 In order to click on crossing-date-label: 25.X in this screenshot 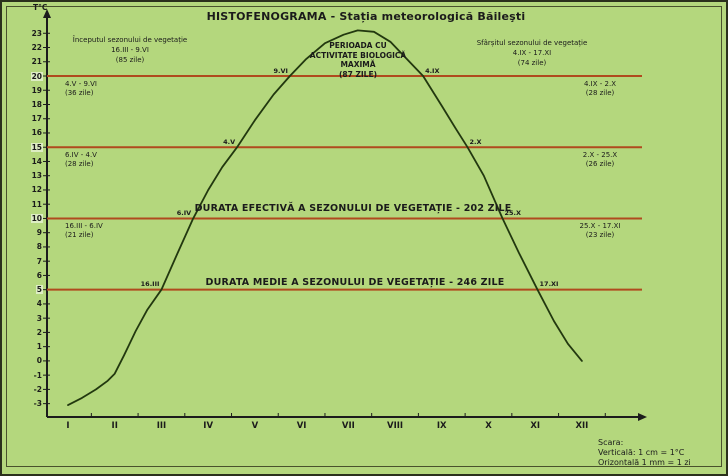, I will do `click(513, 212)`.